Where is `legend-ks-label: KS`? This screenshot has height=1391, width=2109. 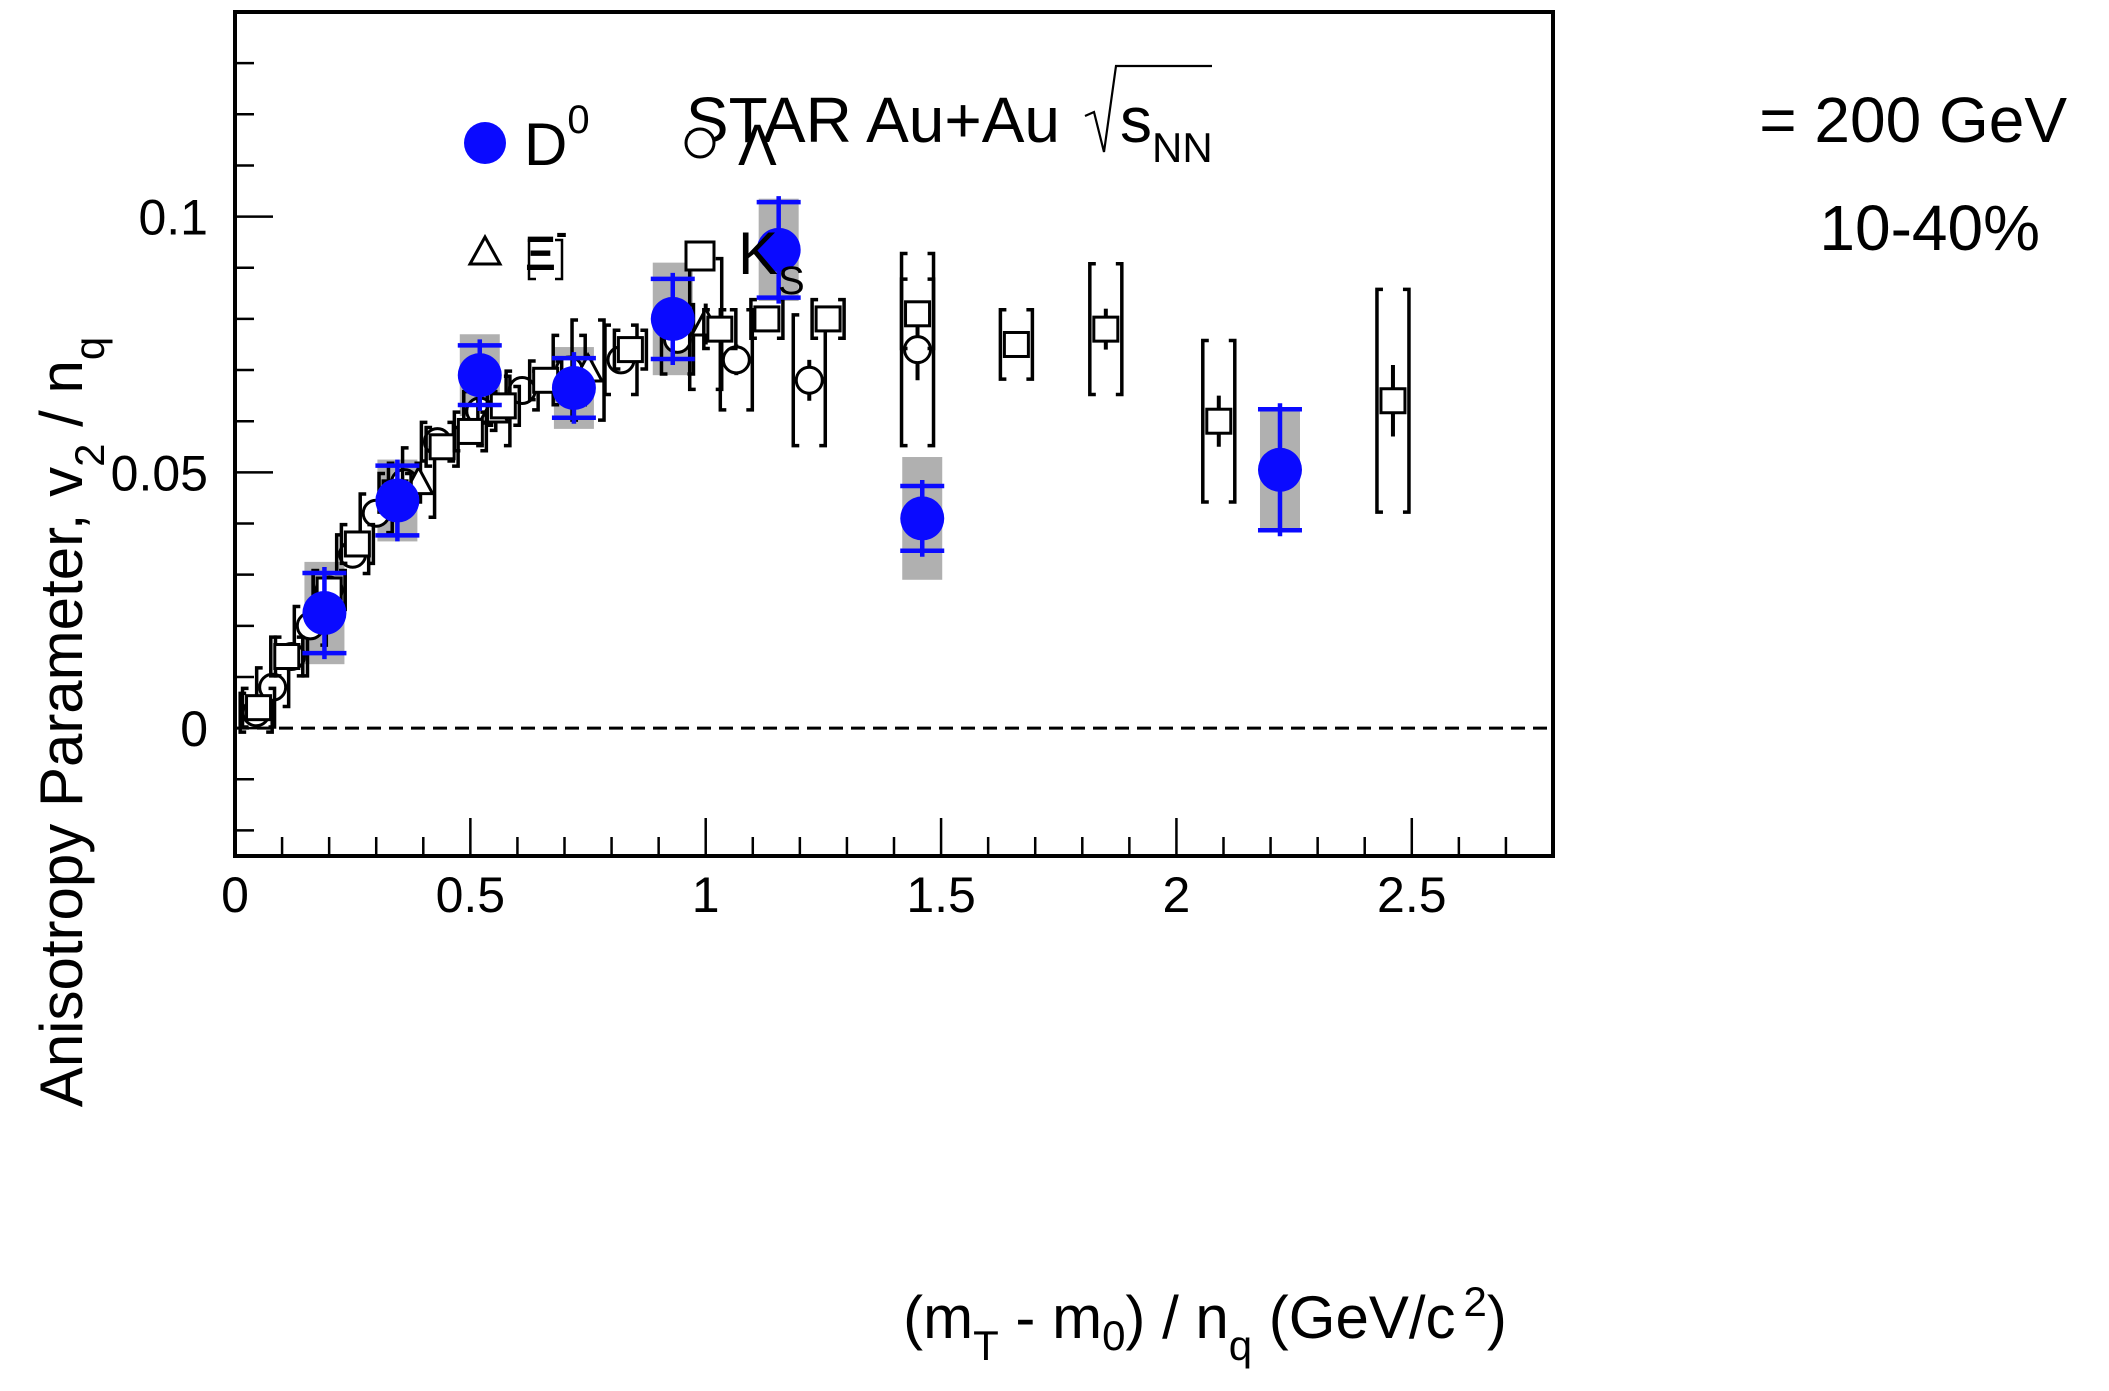
legend-ks-label: KS is located at coordinates (771, 261).